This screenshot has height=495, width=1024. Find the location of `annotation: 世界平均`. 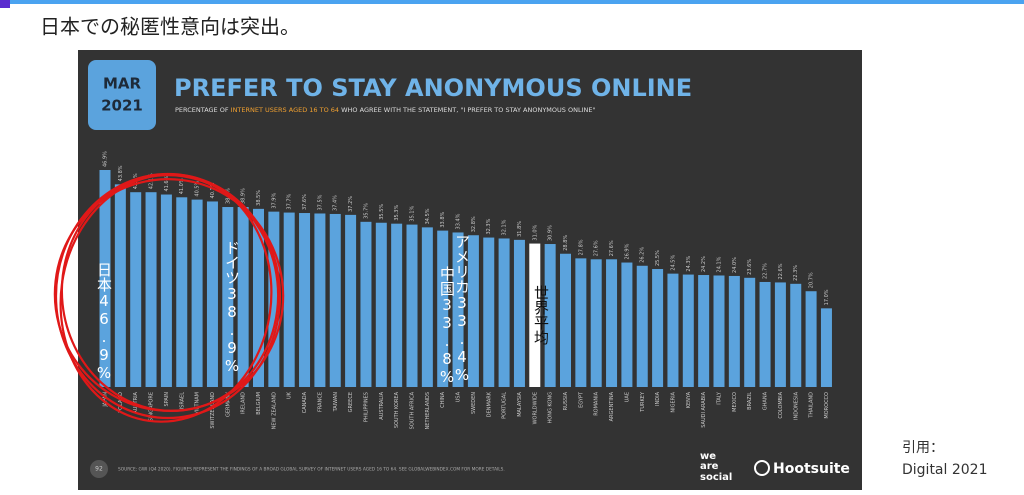

annotation: 世界平均 is located at coordinates (541, 315).